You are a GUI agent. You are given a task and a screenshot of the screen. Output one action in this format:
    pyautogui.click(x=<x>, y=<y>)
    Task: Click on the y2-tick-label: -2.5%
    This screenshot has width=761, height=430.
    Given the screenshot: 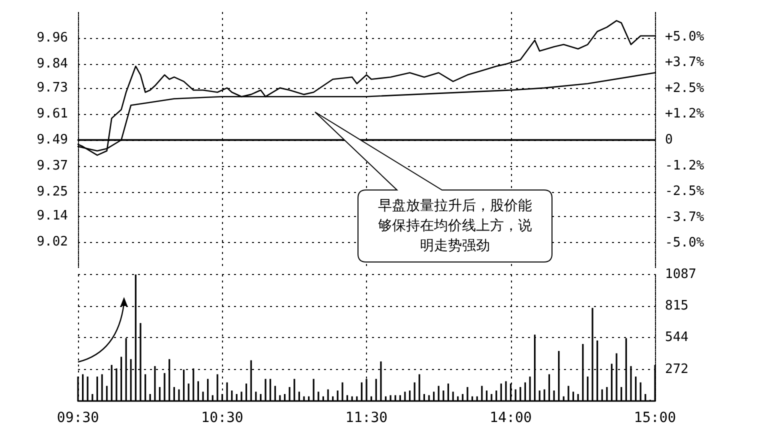 What is the action you would take?
    pyautogui.click(x=684, y=192)
    